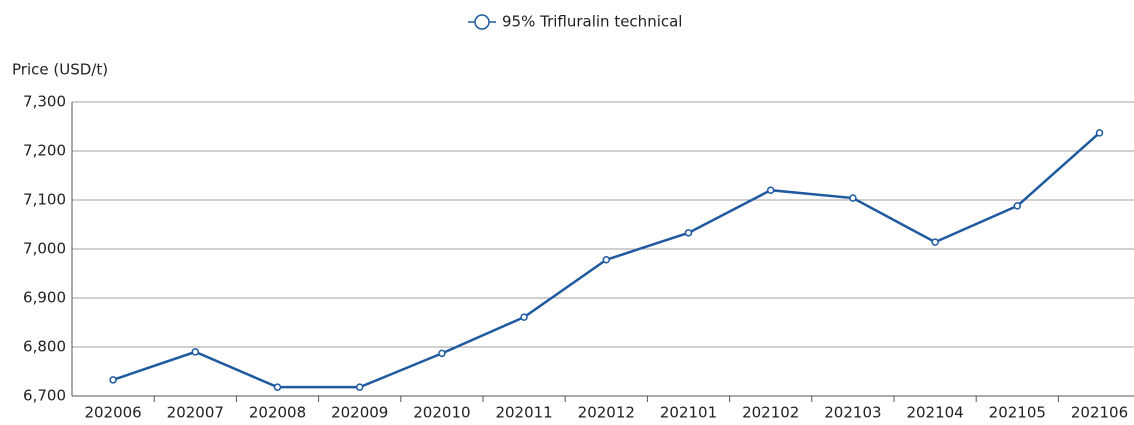 Image resolution: width=1134 pixels, height=425 pixels. What do you see at coordinates (359, 413) in the screenshot?
I see `x-tick-label: 202009` at bounding box center [359, 413].